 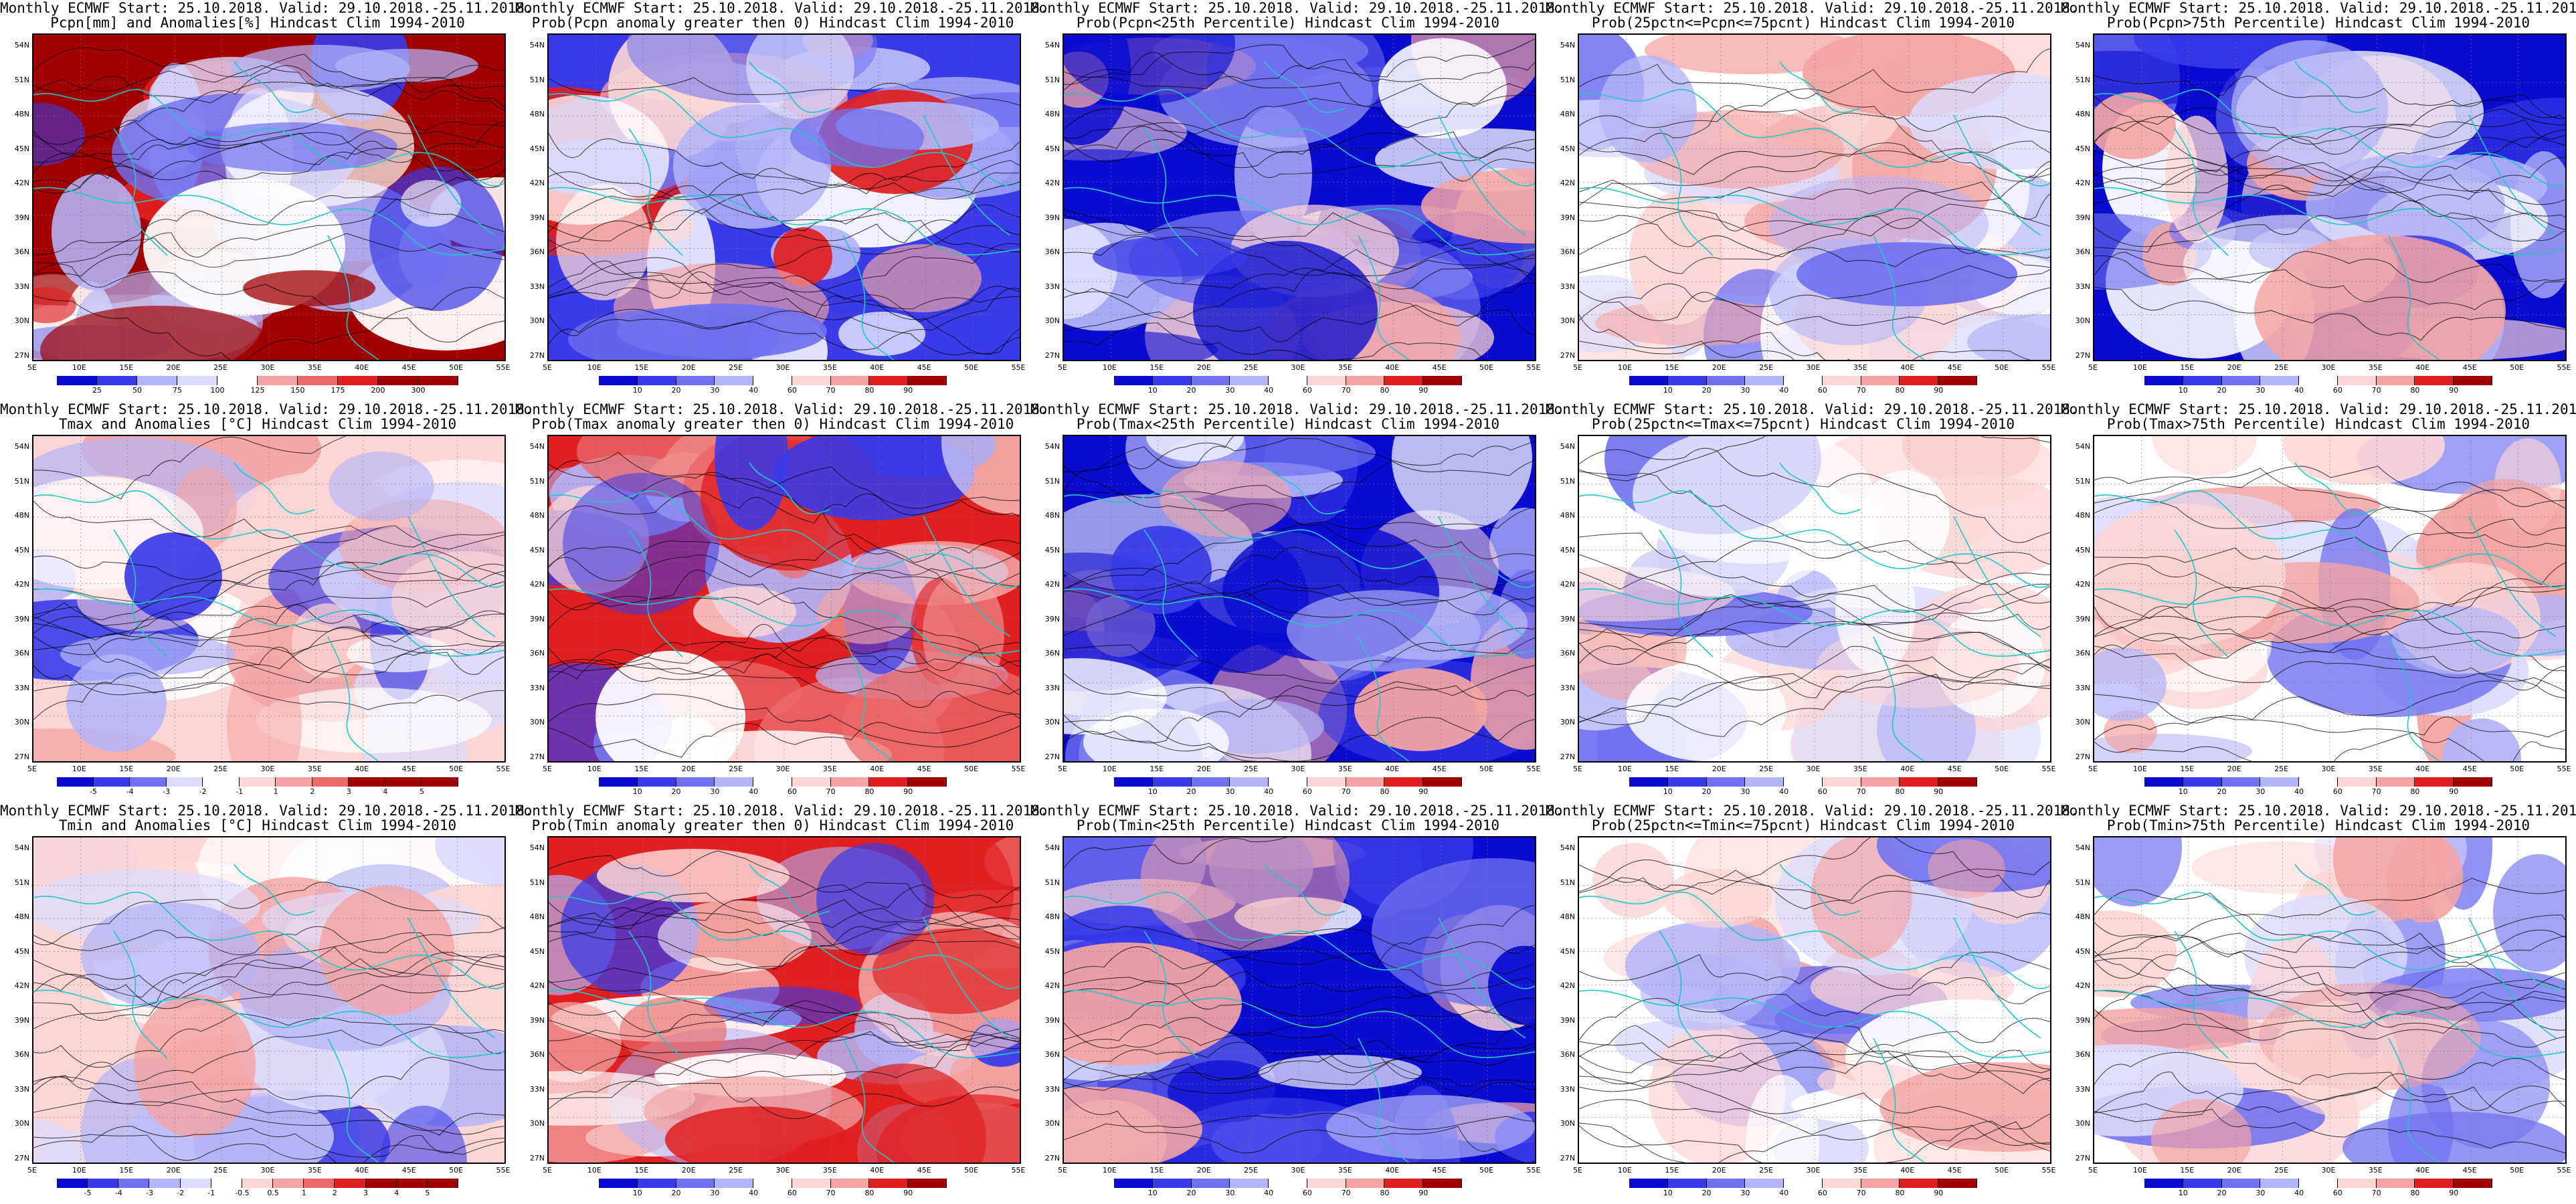 I want to click on longitude-label: 25E, so click(x=736, y=367).